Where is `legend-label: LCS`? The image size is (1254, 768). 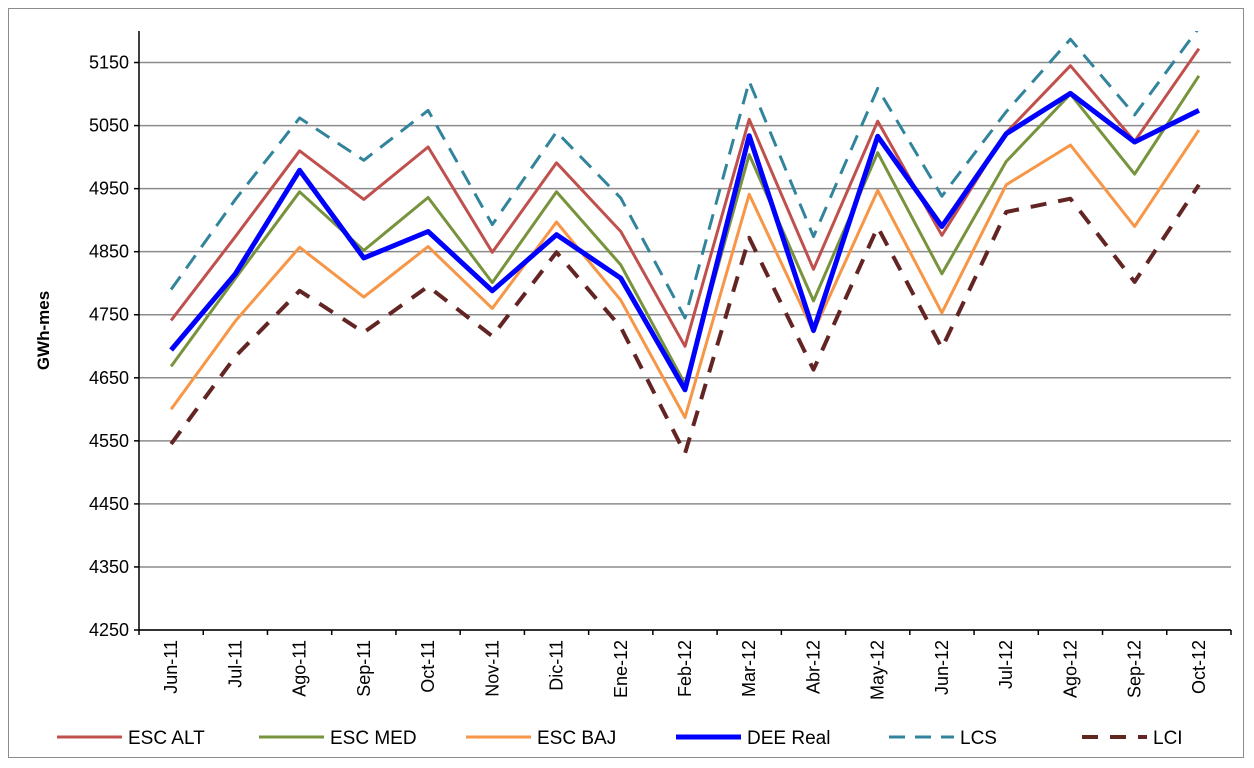
legend-label: LCS is located at coordinates (978, 738).